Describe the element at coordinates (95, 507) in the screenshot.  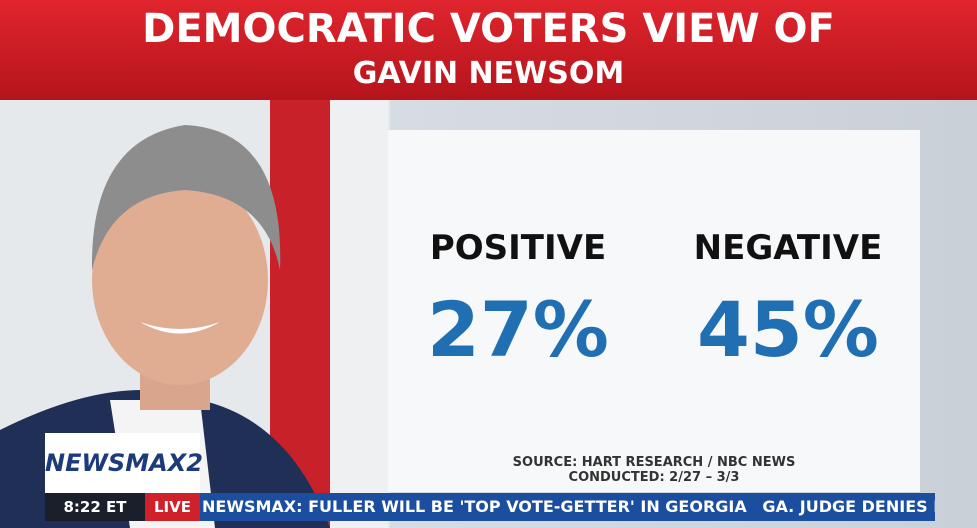
I see `time: 8:22 ET` at that location.